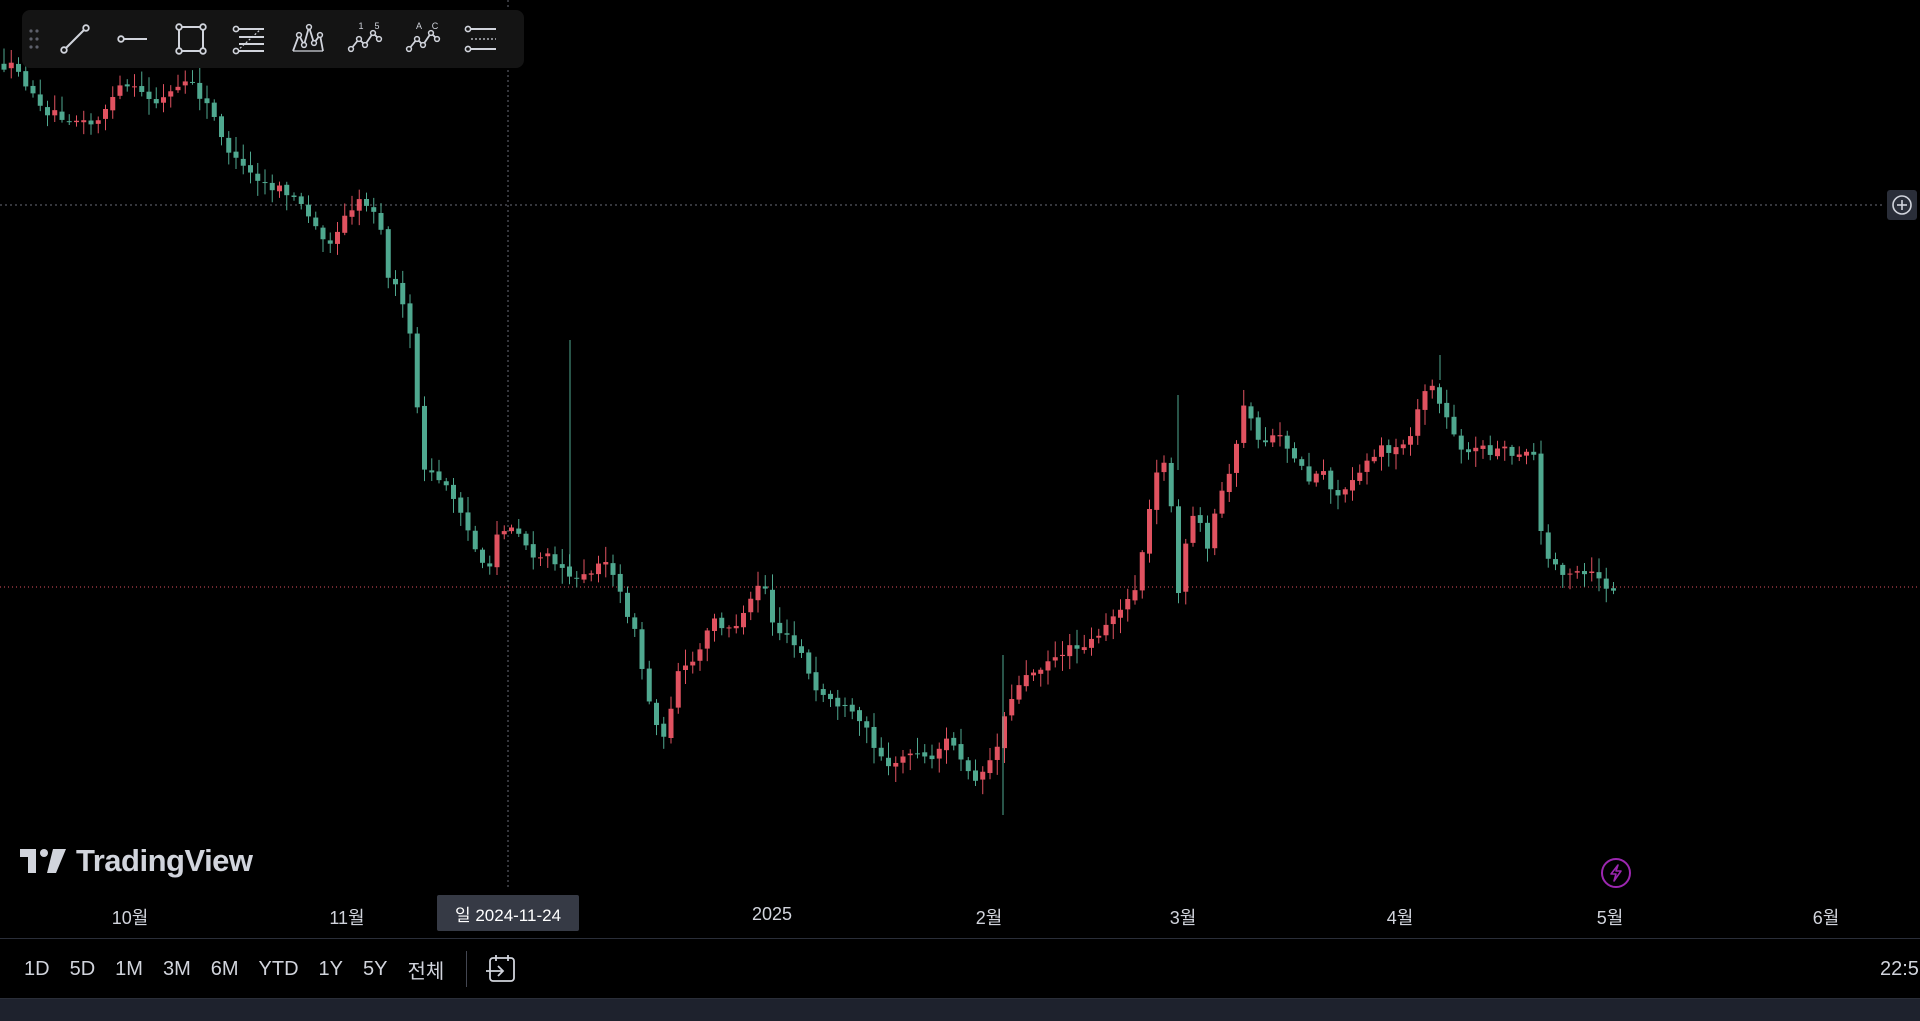 The image size is (1920, 1021). Describe the element at coordinates (75, 39) in the screenshot. I see `trend-line-tool` at that location.